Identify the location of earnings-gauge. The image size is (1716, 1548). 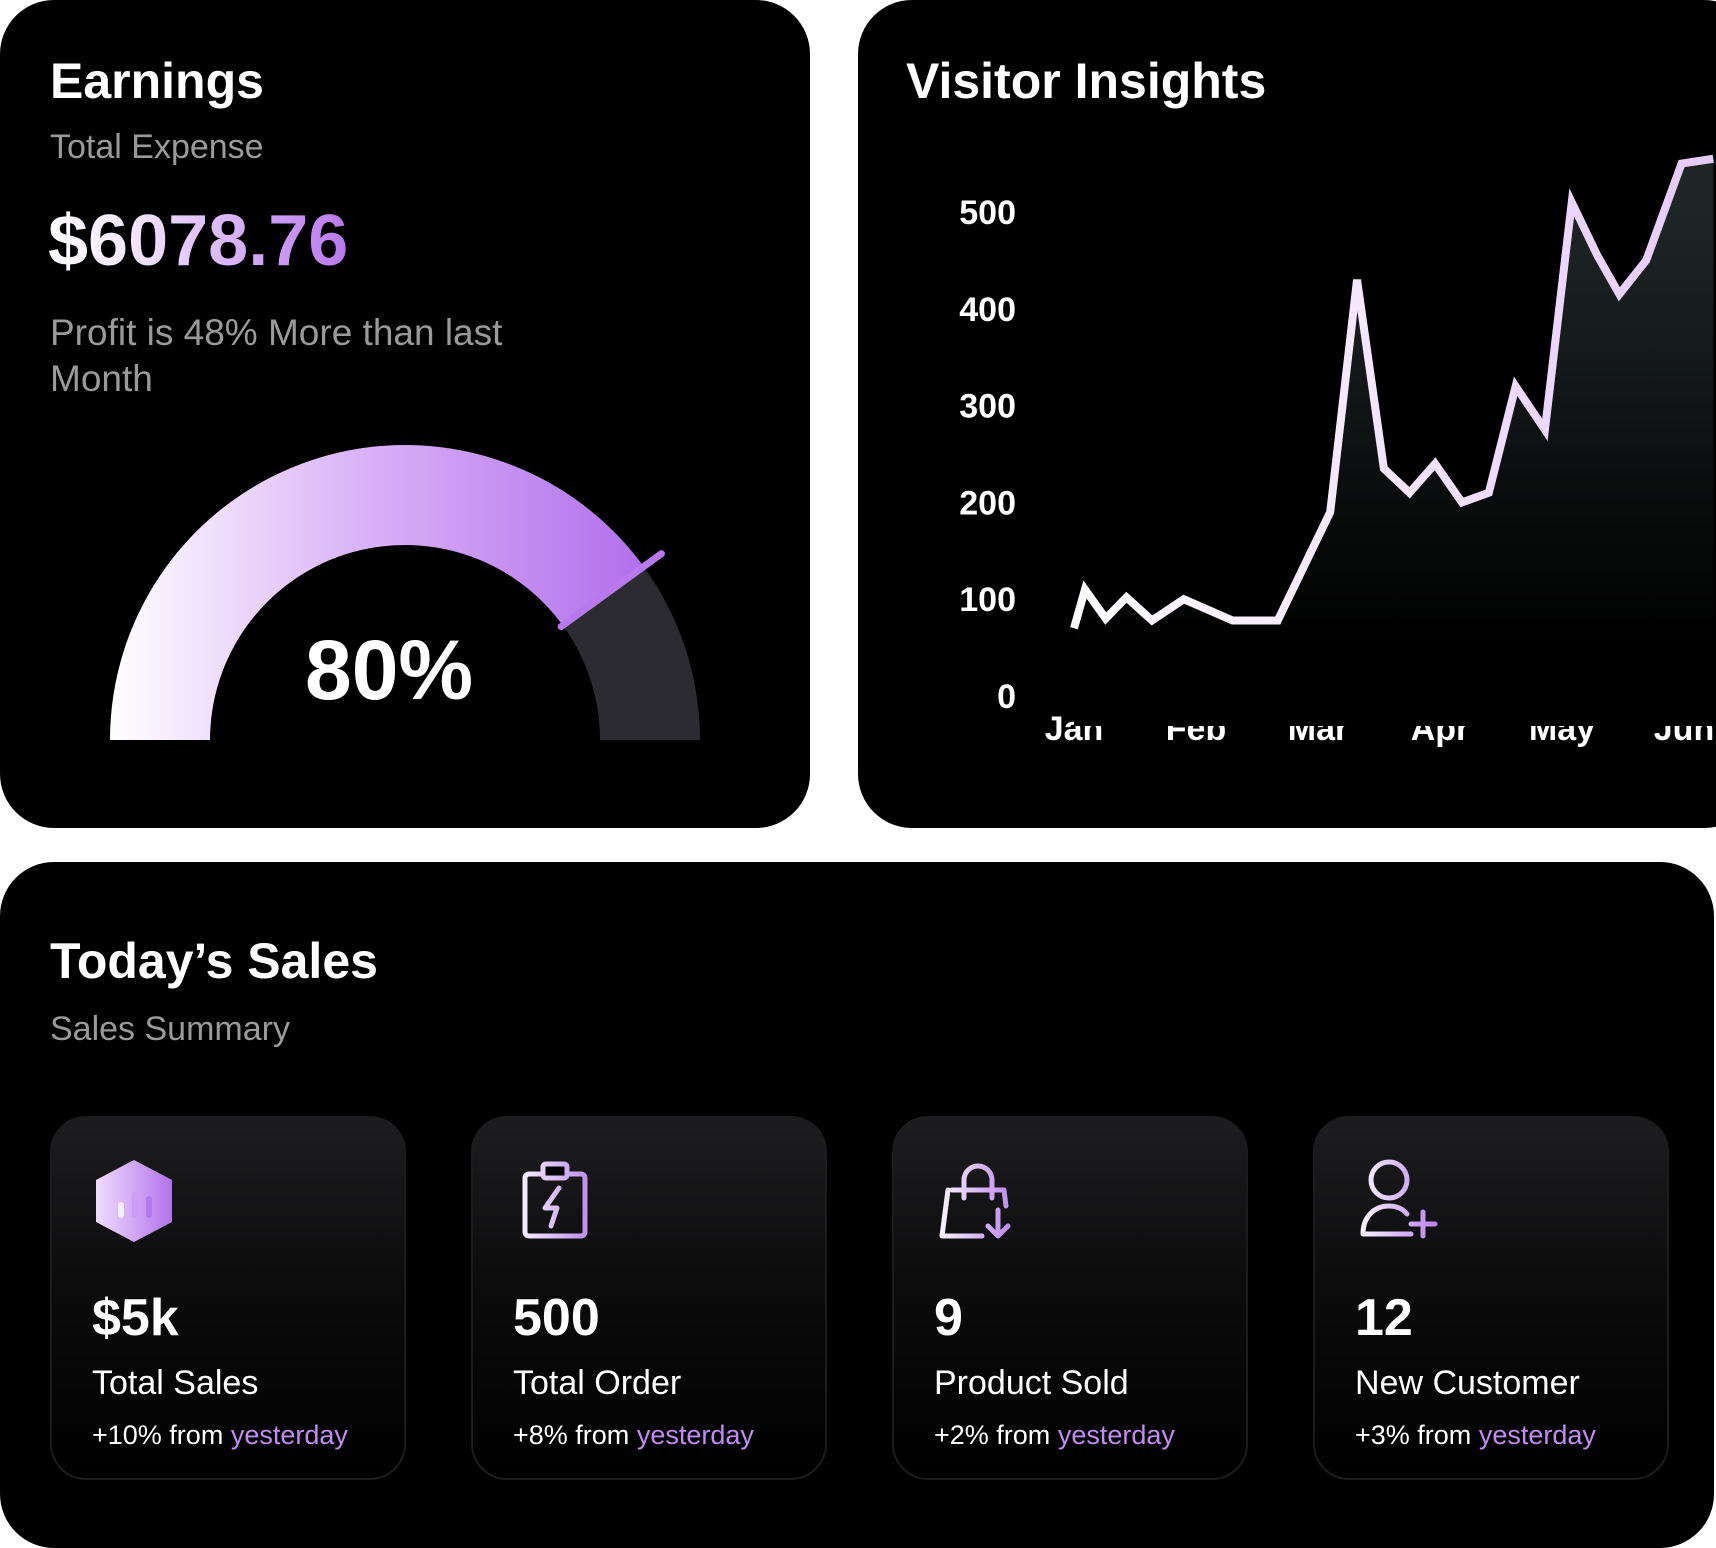
(405, 592).